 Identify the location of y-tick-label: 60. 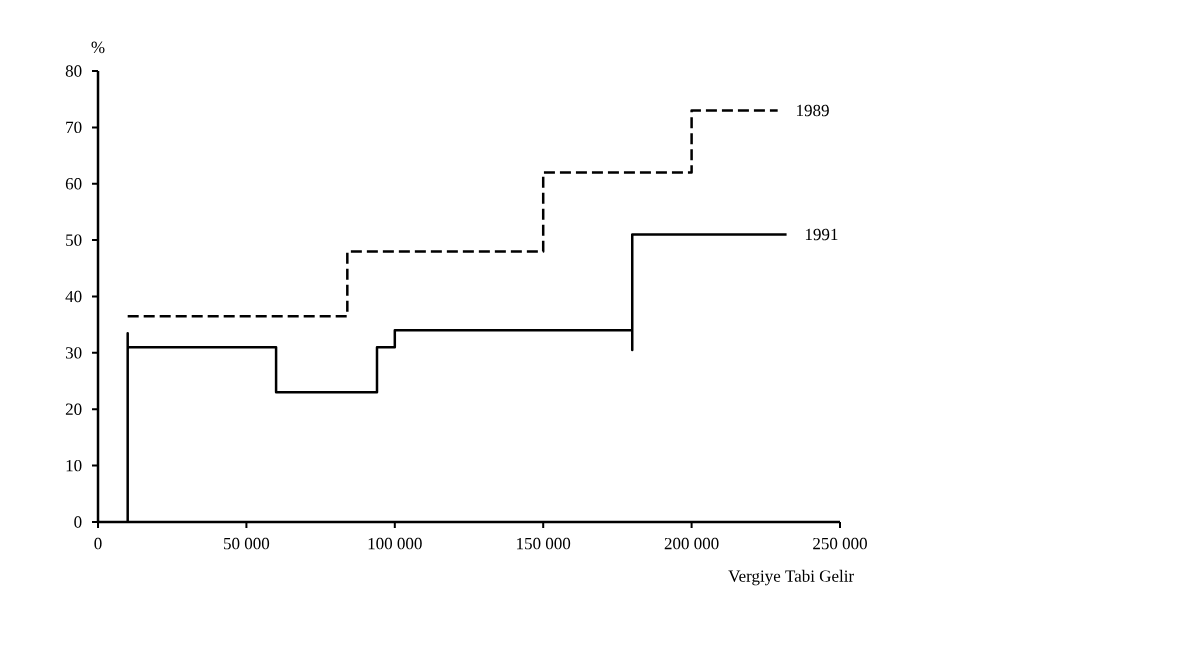
(73, 184).